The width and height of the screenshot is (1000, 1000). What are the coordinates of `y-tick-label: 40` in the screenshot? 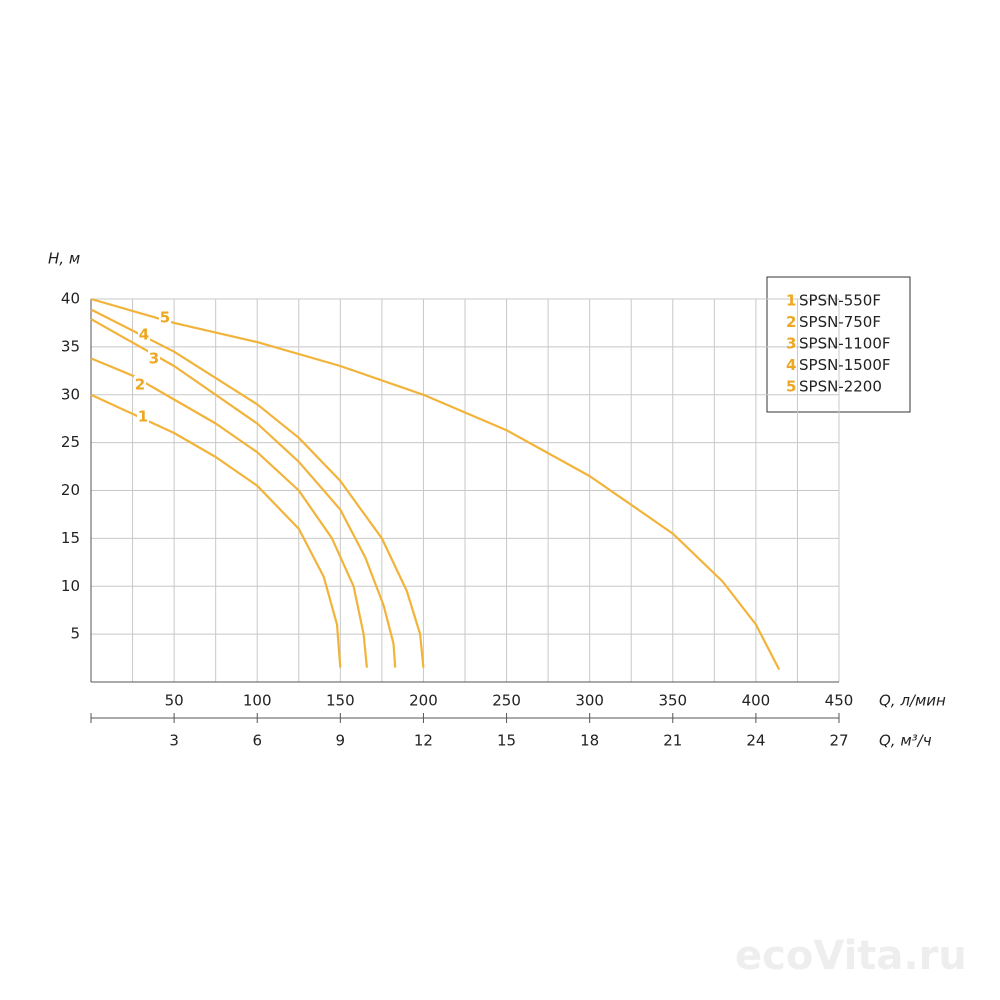 It's located at (70, 299).